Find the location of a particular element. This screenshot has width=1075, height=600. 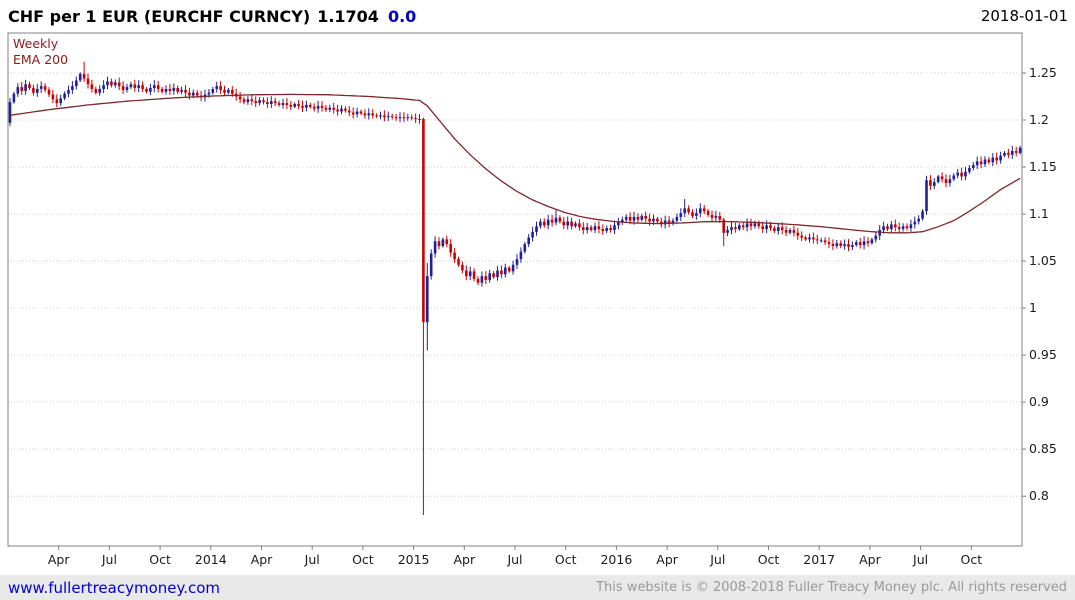

y-axis-label: 1.25 is located at coordinates (1043, 72).